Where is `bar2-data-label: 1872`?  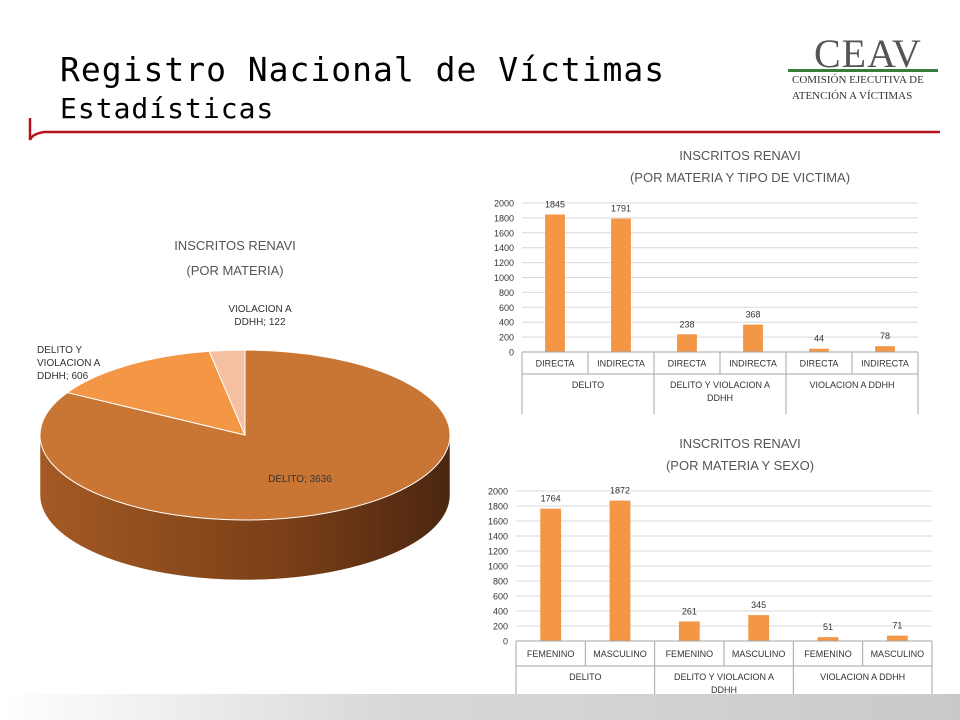
bar2-data-label: 1872 is located at coordinates (620, 491).